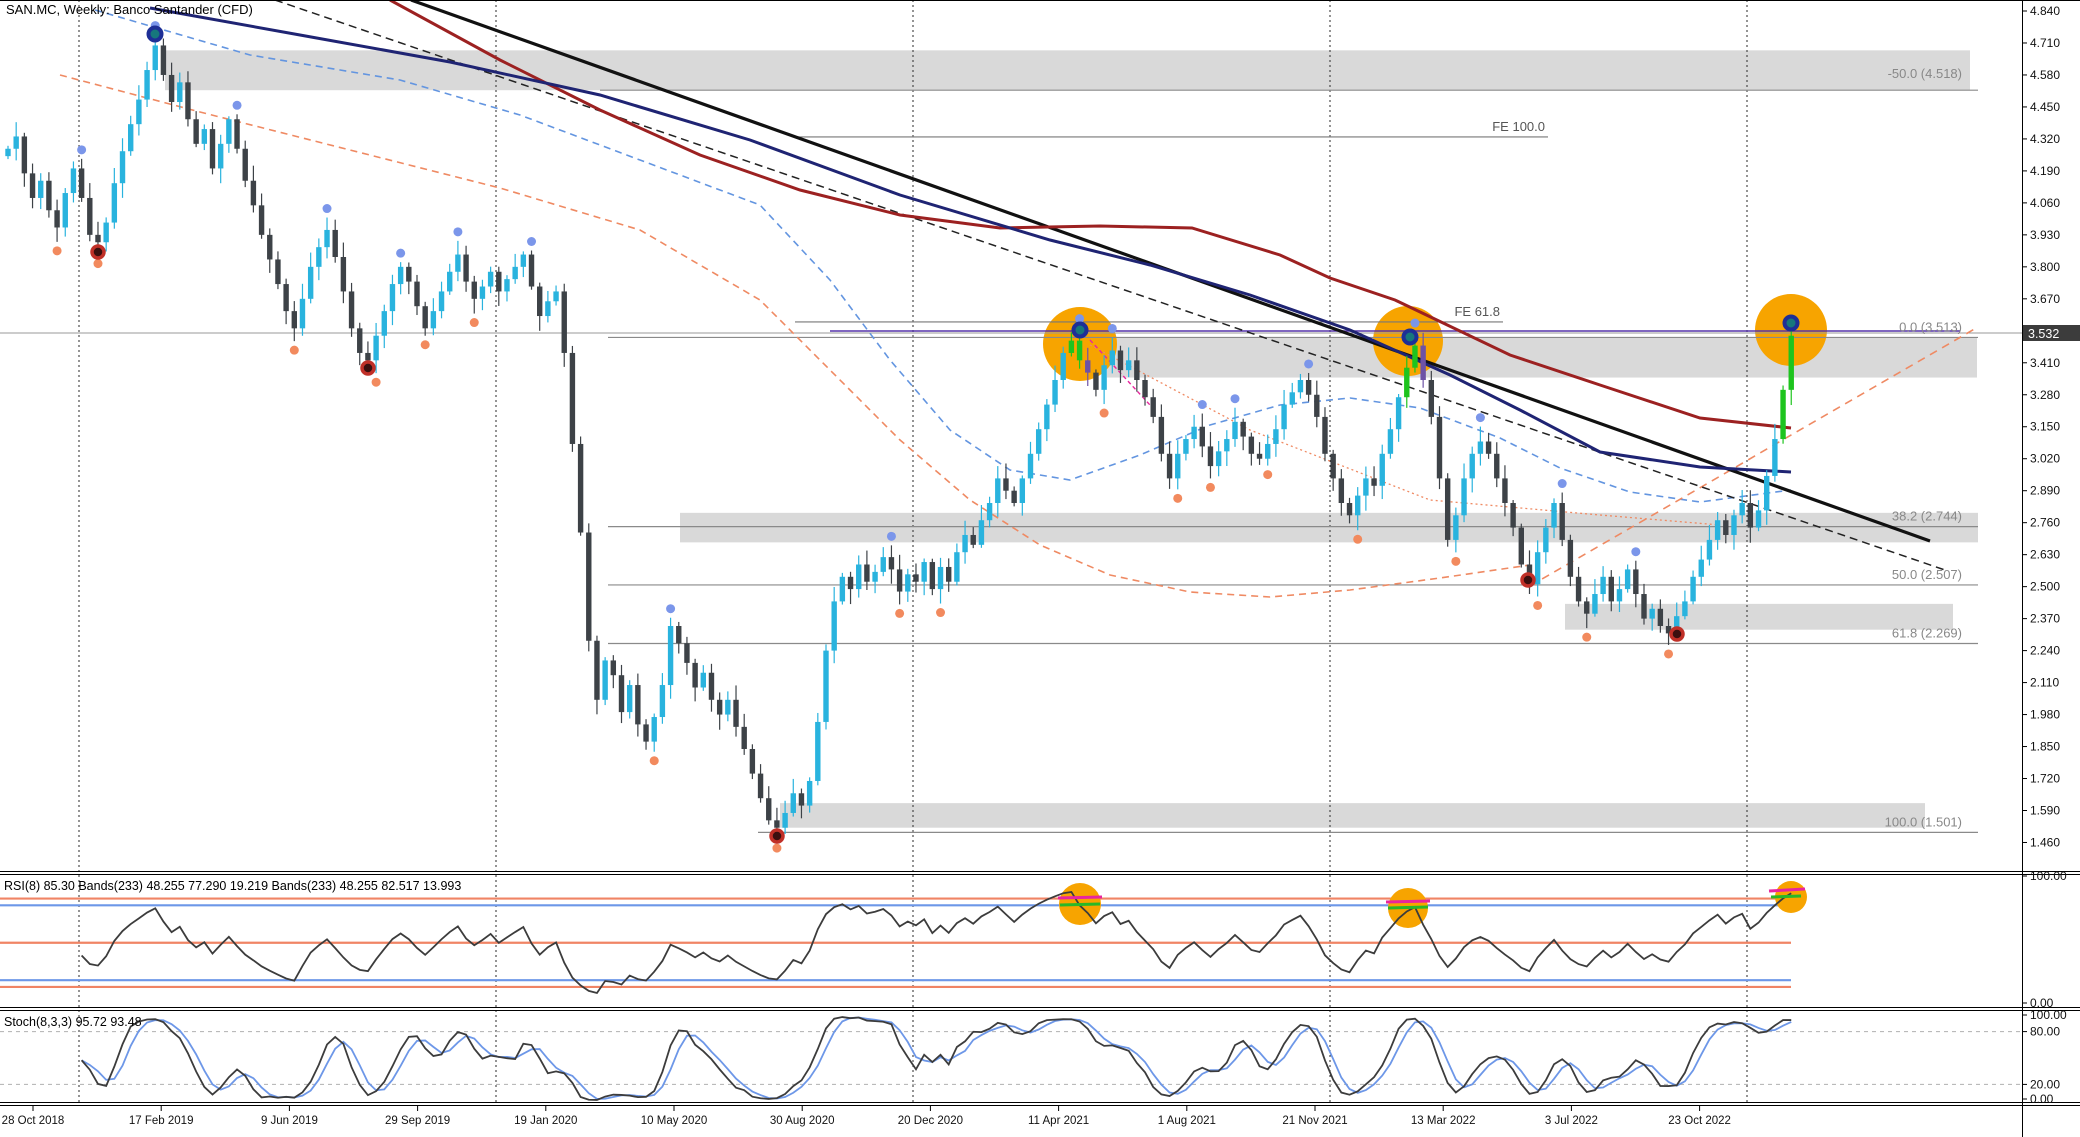 This screenshot has width=2080, height=1137. What do you see at coordinates (2045, 11) in the screenshot?
I see `price-tick-label: 4.840` at bounding box center [2045, 11].